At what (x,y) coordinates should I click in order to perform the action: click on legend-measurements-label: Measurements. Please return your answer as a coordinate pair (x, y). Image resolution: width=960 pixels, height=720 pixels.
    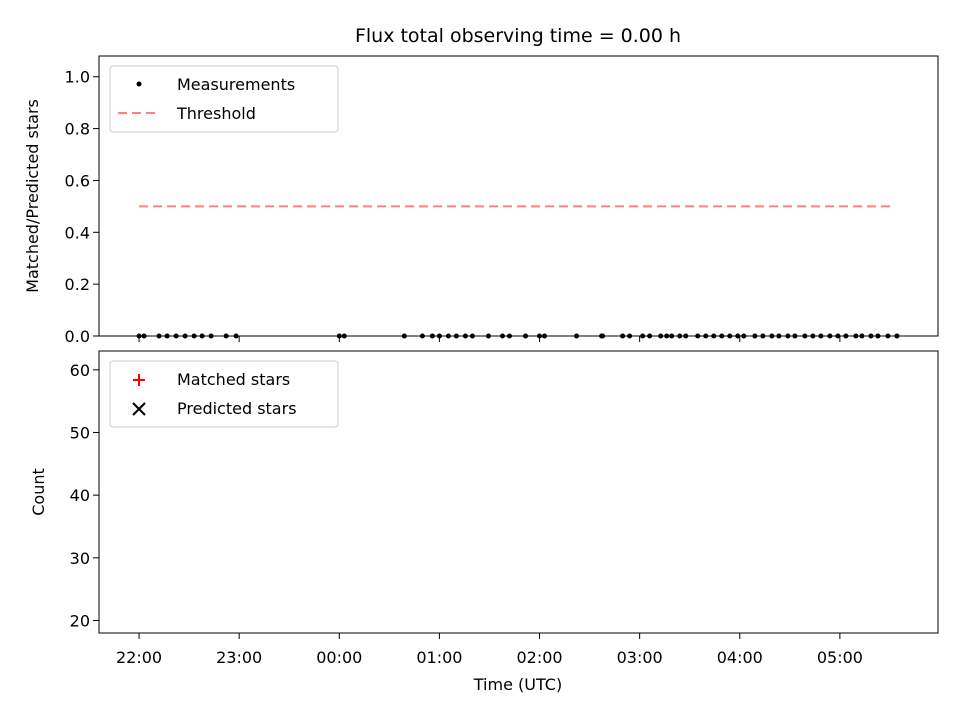
    Looking at the image, I should click on (236, 84).